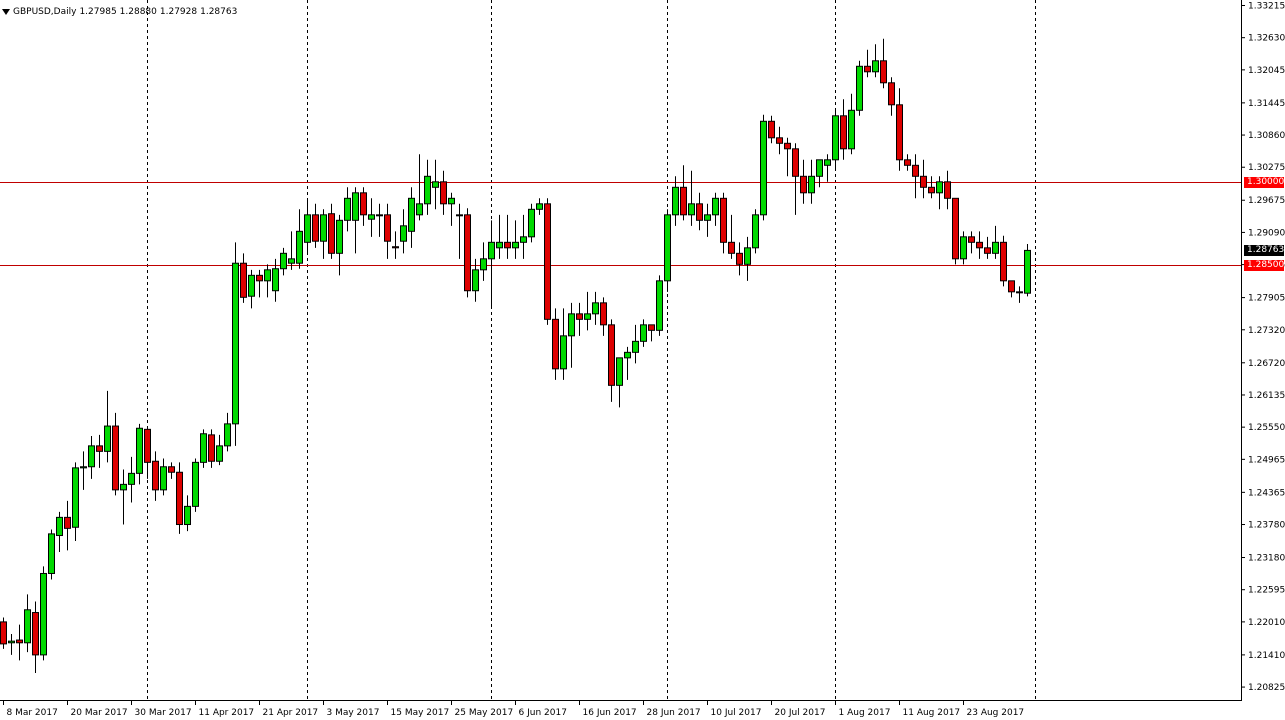 The image size is (1285, 720). What do you see at coordinates (1266, 623) in the screenshot?
I see `price-axis-tick-label: 1.22010` at bounding box center [1266, 623].